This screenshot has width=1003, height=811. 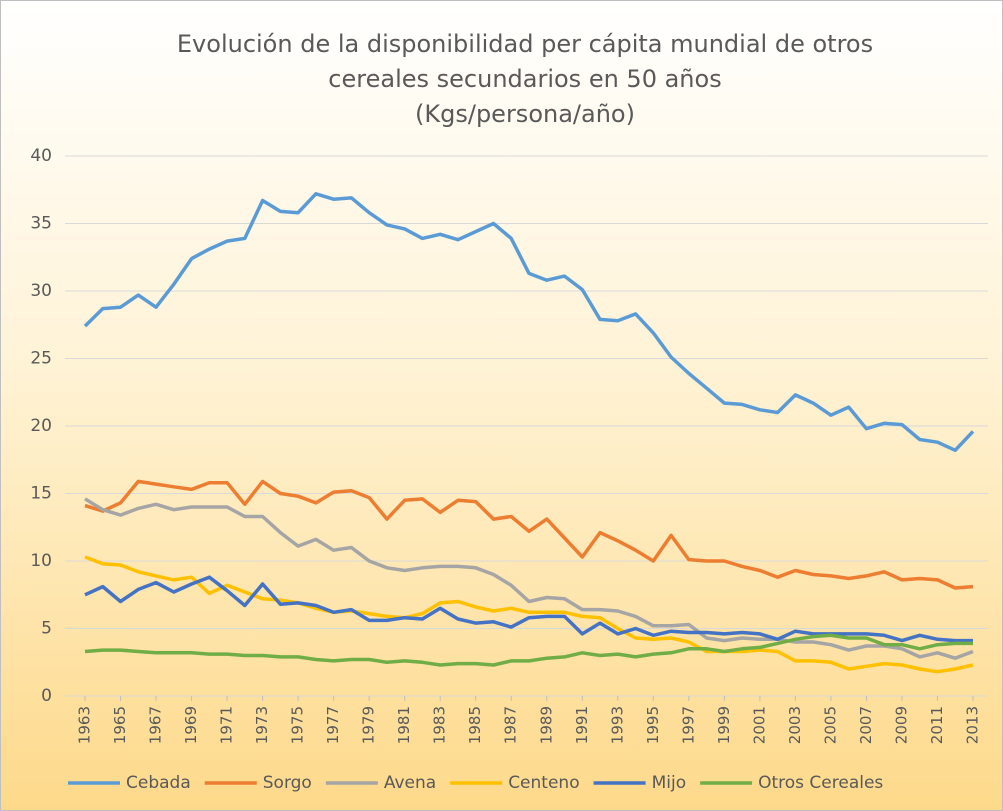 What do you see at coordinates (525, 114) in the screenshot?
I see `chart-title: (Kgs/persona/año)` at bounding box center [525, 114].